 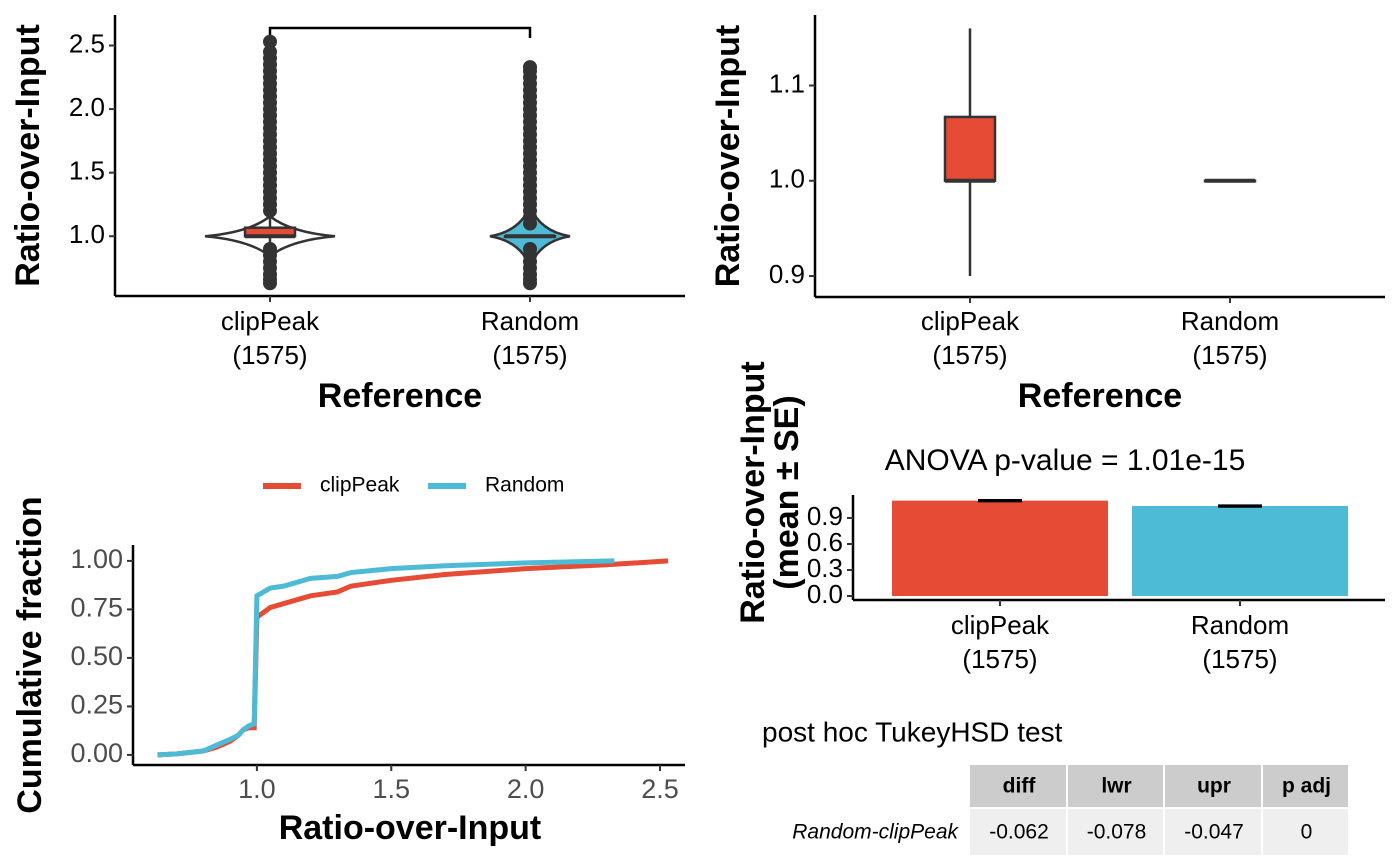 I want to click on y-tick-label: 0.0, so click(x=825, y=594).